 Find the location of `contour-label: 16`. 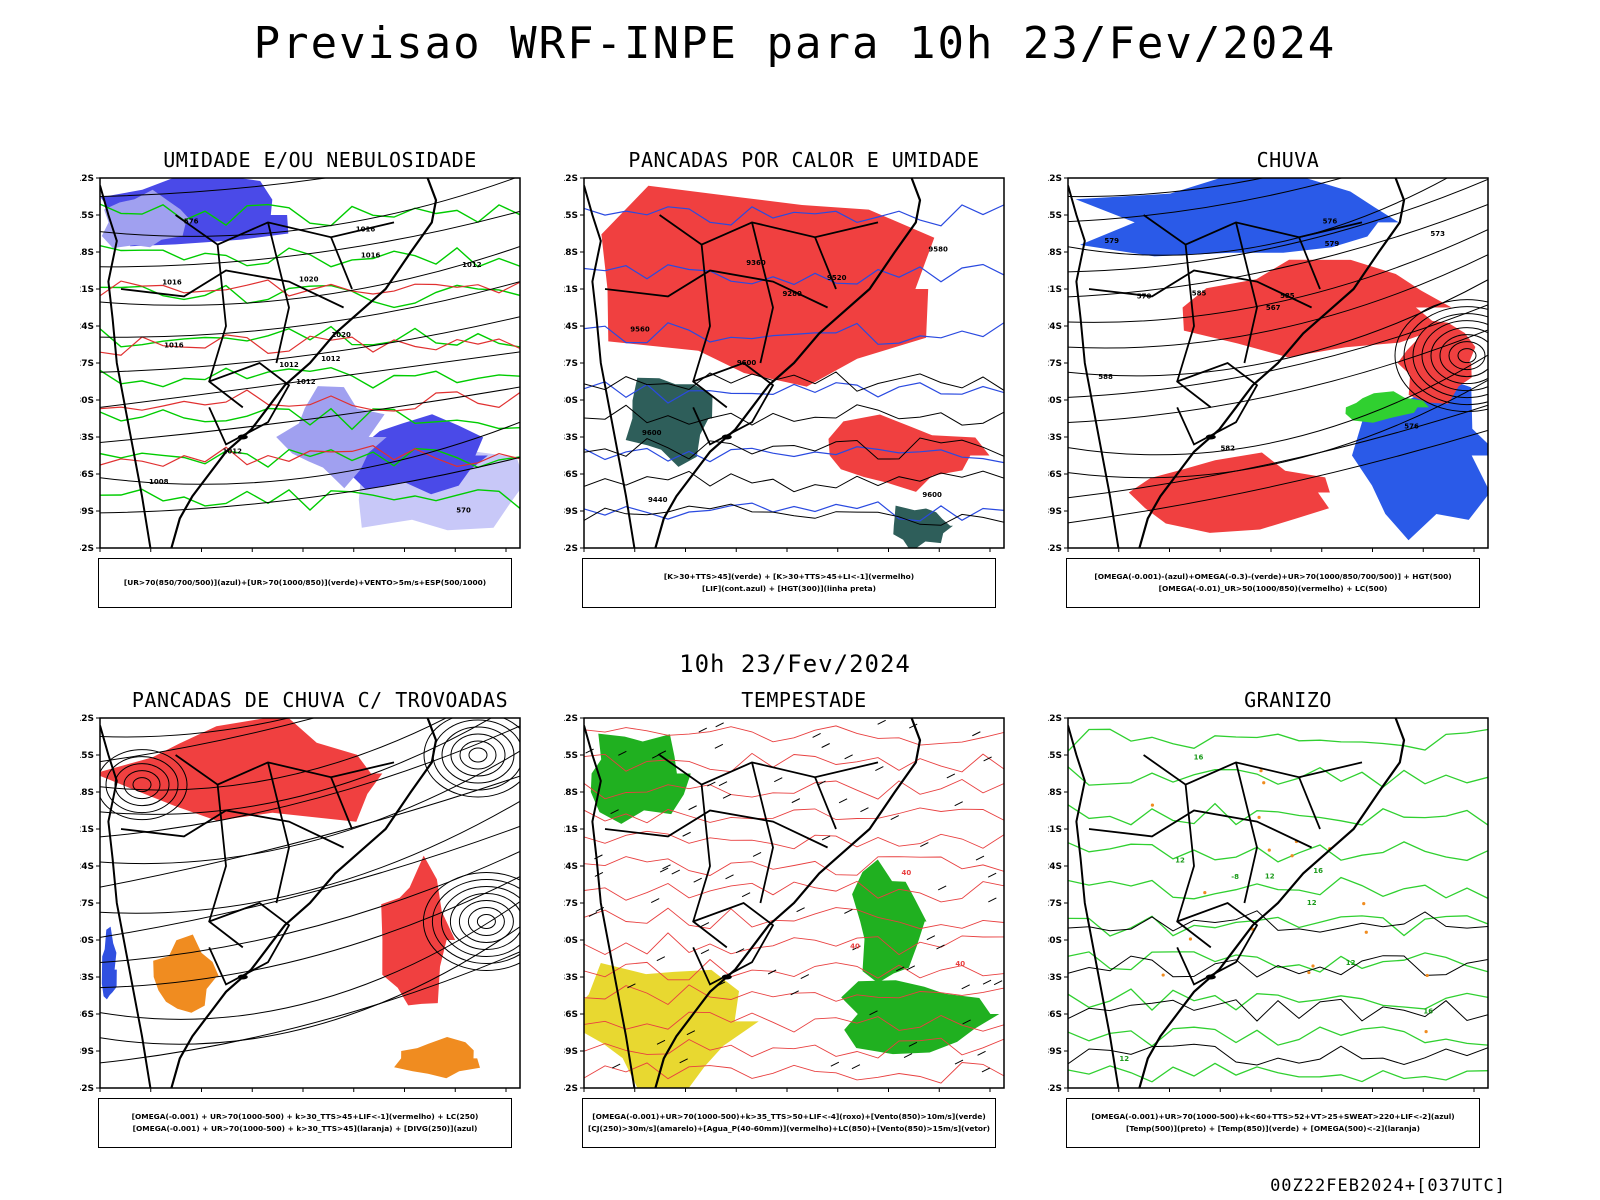

contour-label: 16 is located at coordinates (1428, 1011).